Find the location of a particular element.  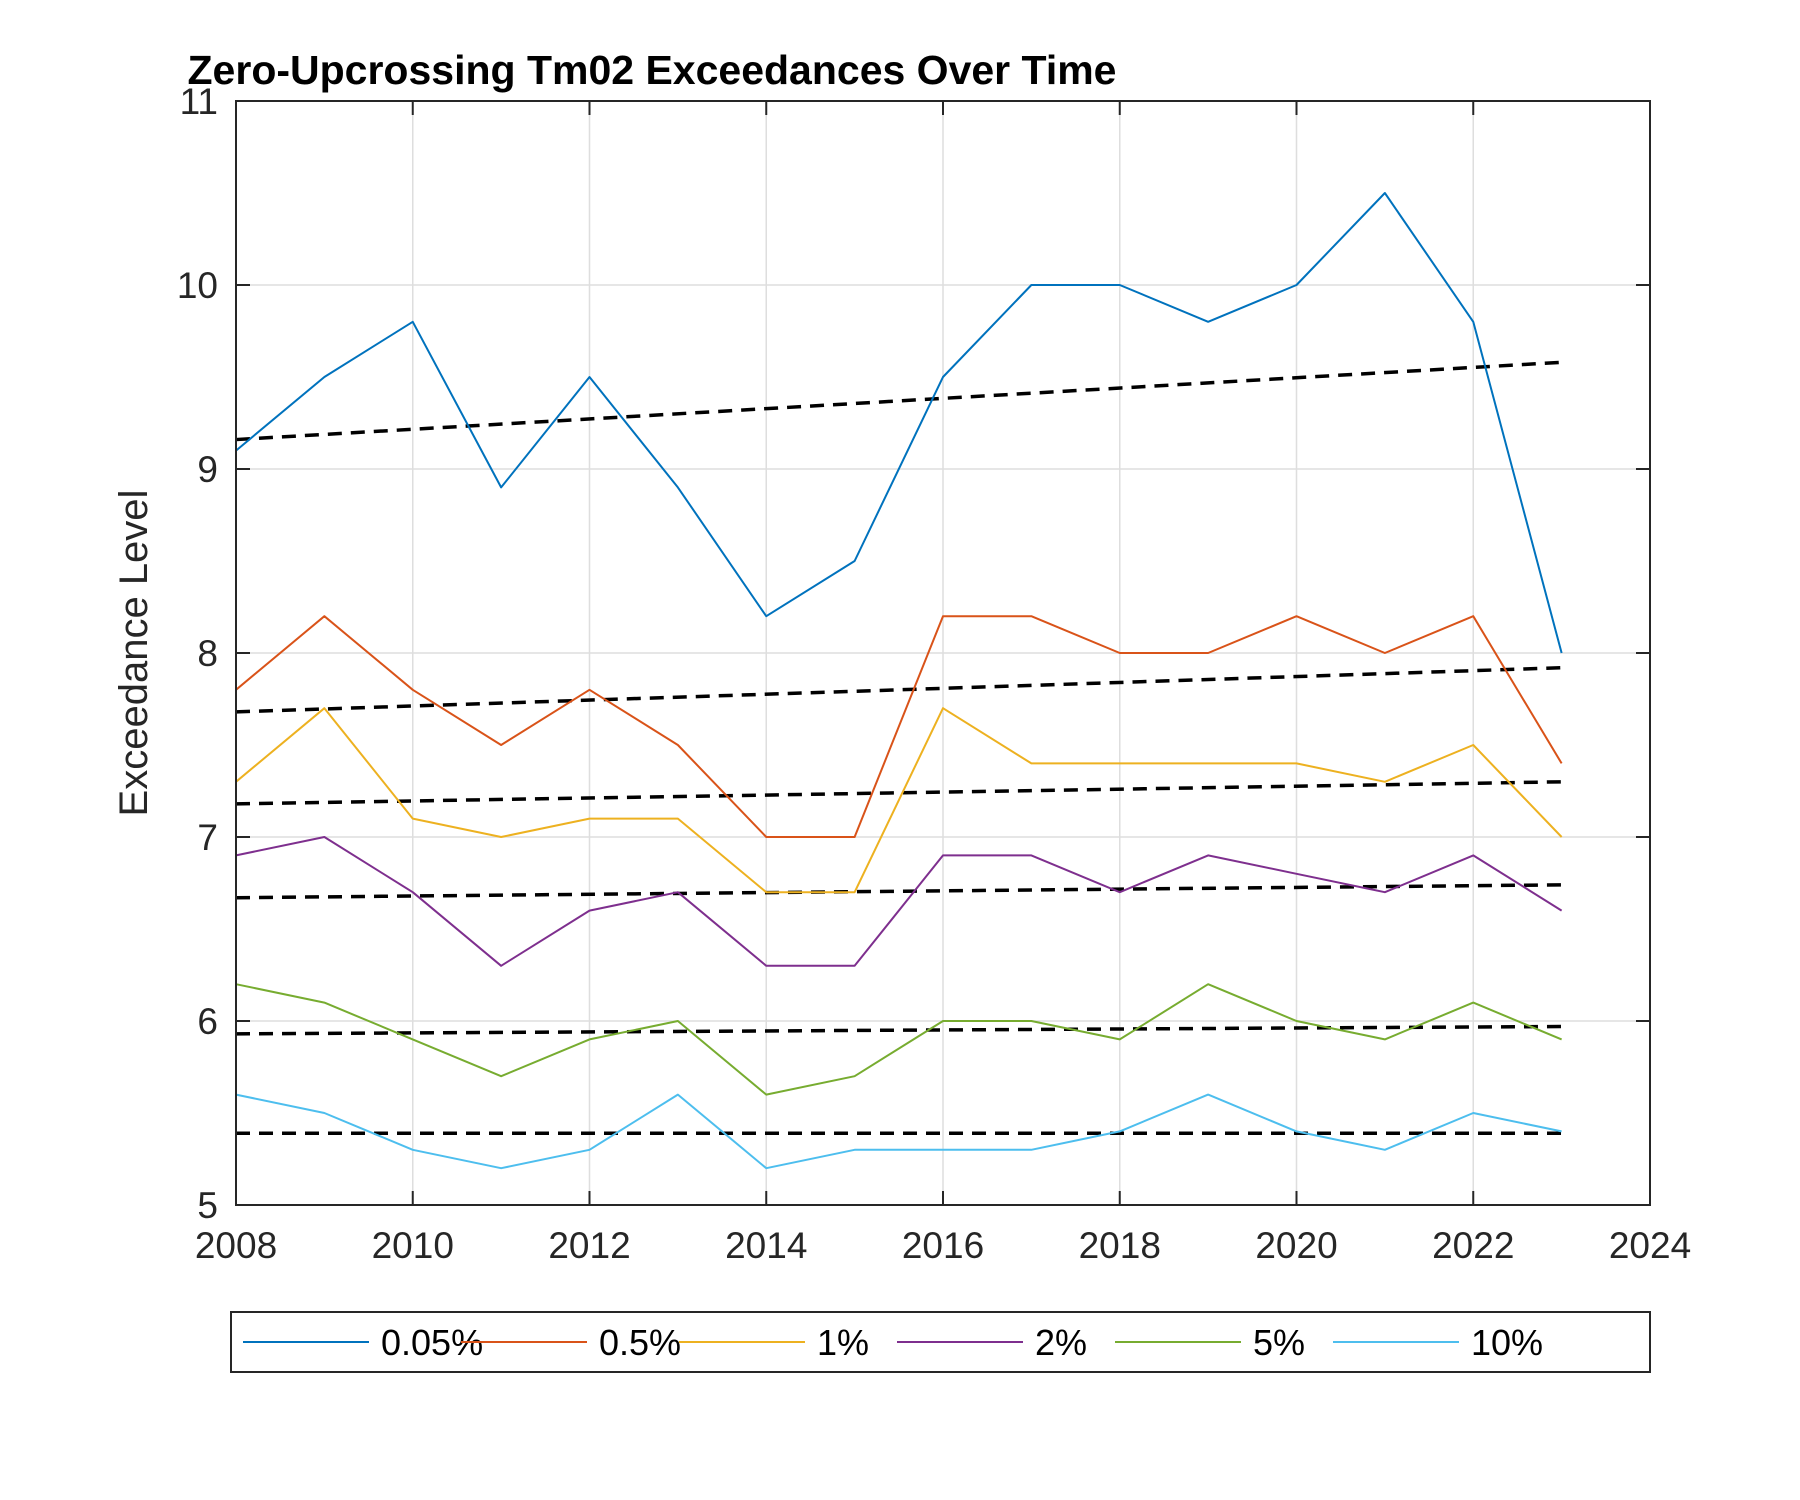

x-axis-tick-labels: 2008 2010 2012 2014 2016 2018 2020 2022 2024 is located at coordinates (943, 1245).